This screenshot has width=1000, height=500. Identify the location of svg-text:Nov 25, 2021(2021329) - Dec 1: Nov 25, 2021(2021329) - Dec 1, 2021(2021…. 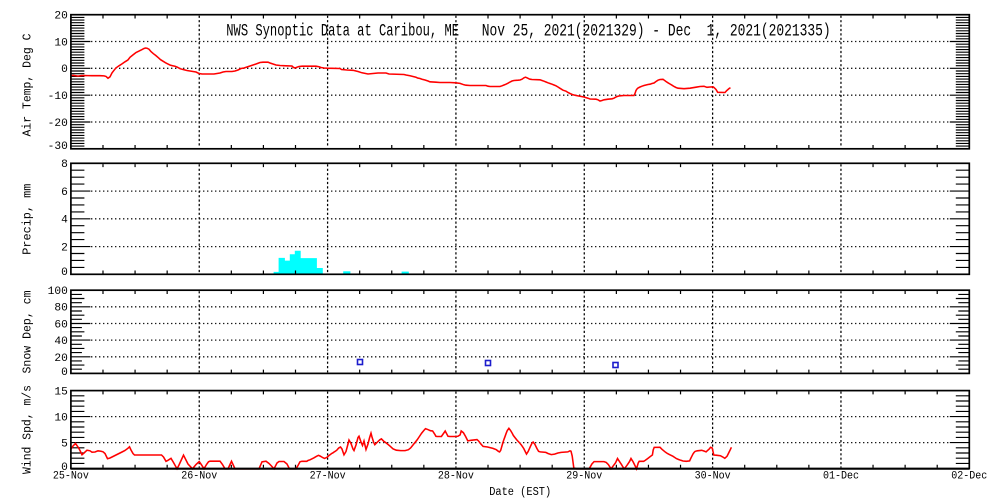
(656, 31).